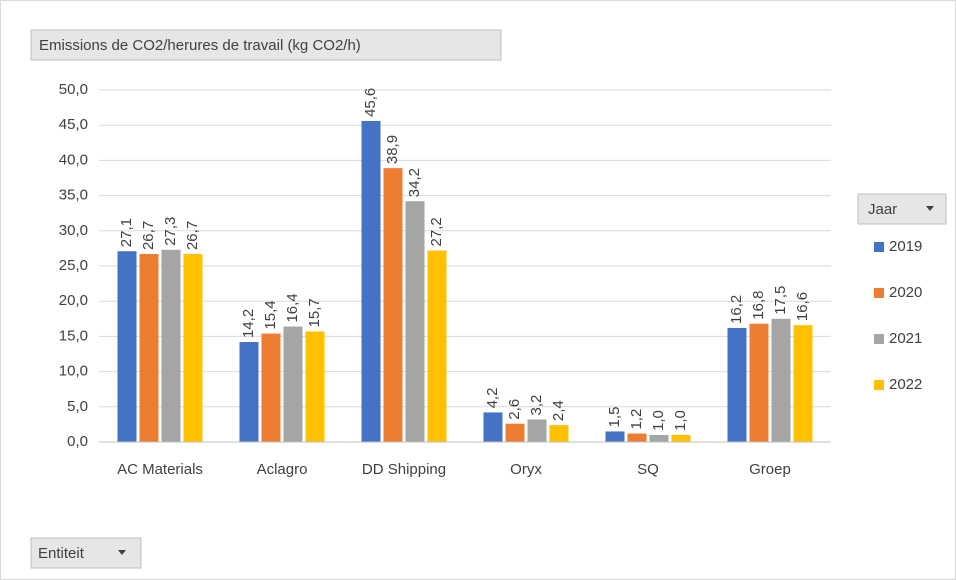  Describe the element at coordinates (648, 469) in the screenshot. I see `x-tick-label: SQ` at that location.